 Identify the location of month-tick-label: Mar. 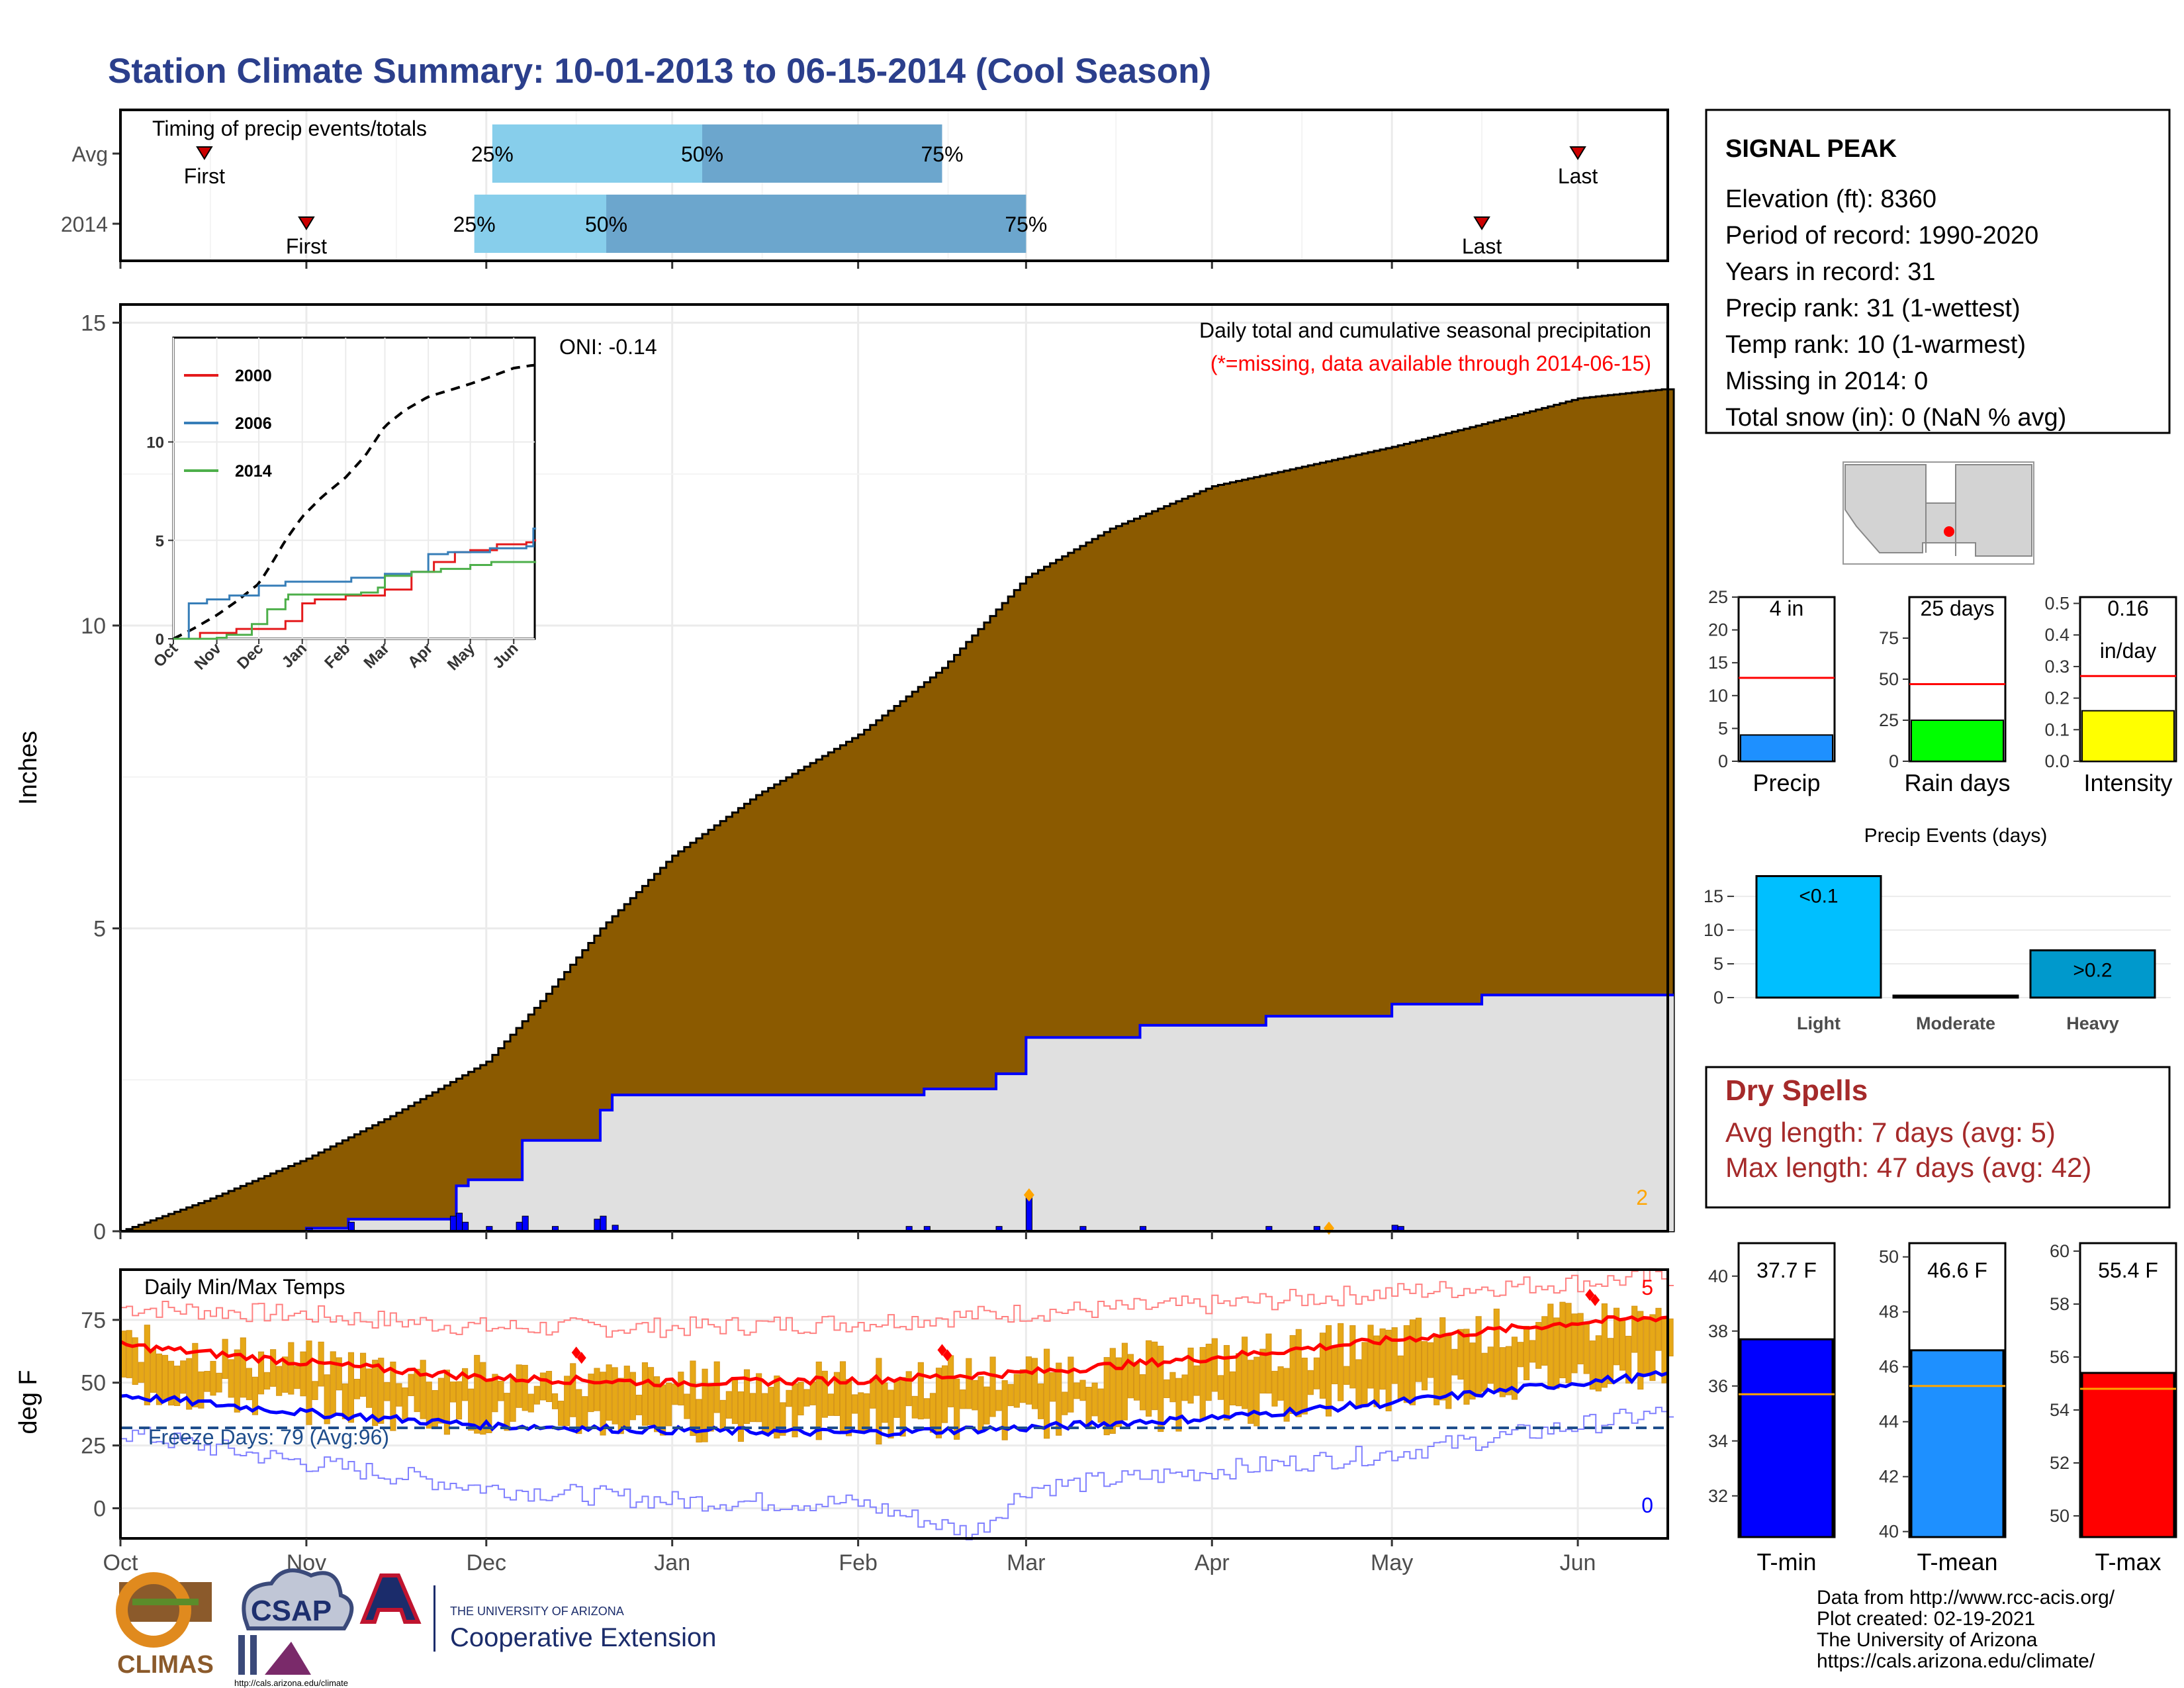
(1026, 1562).